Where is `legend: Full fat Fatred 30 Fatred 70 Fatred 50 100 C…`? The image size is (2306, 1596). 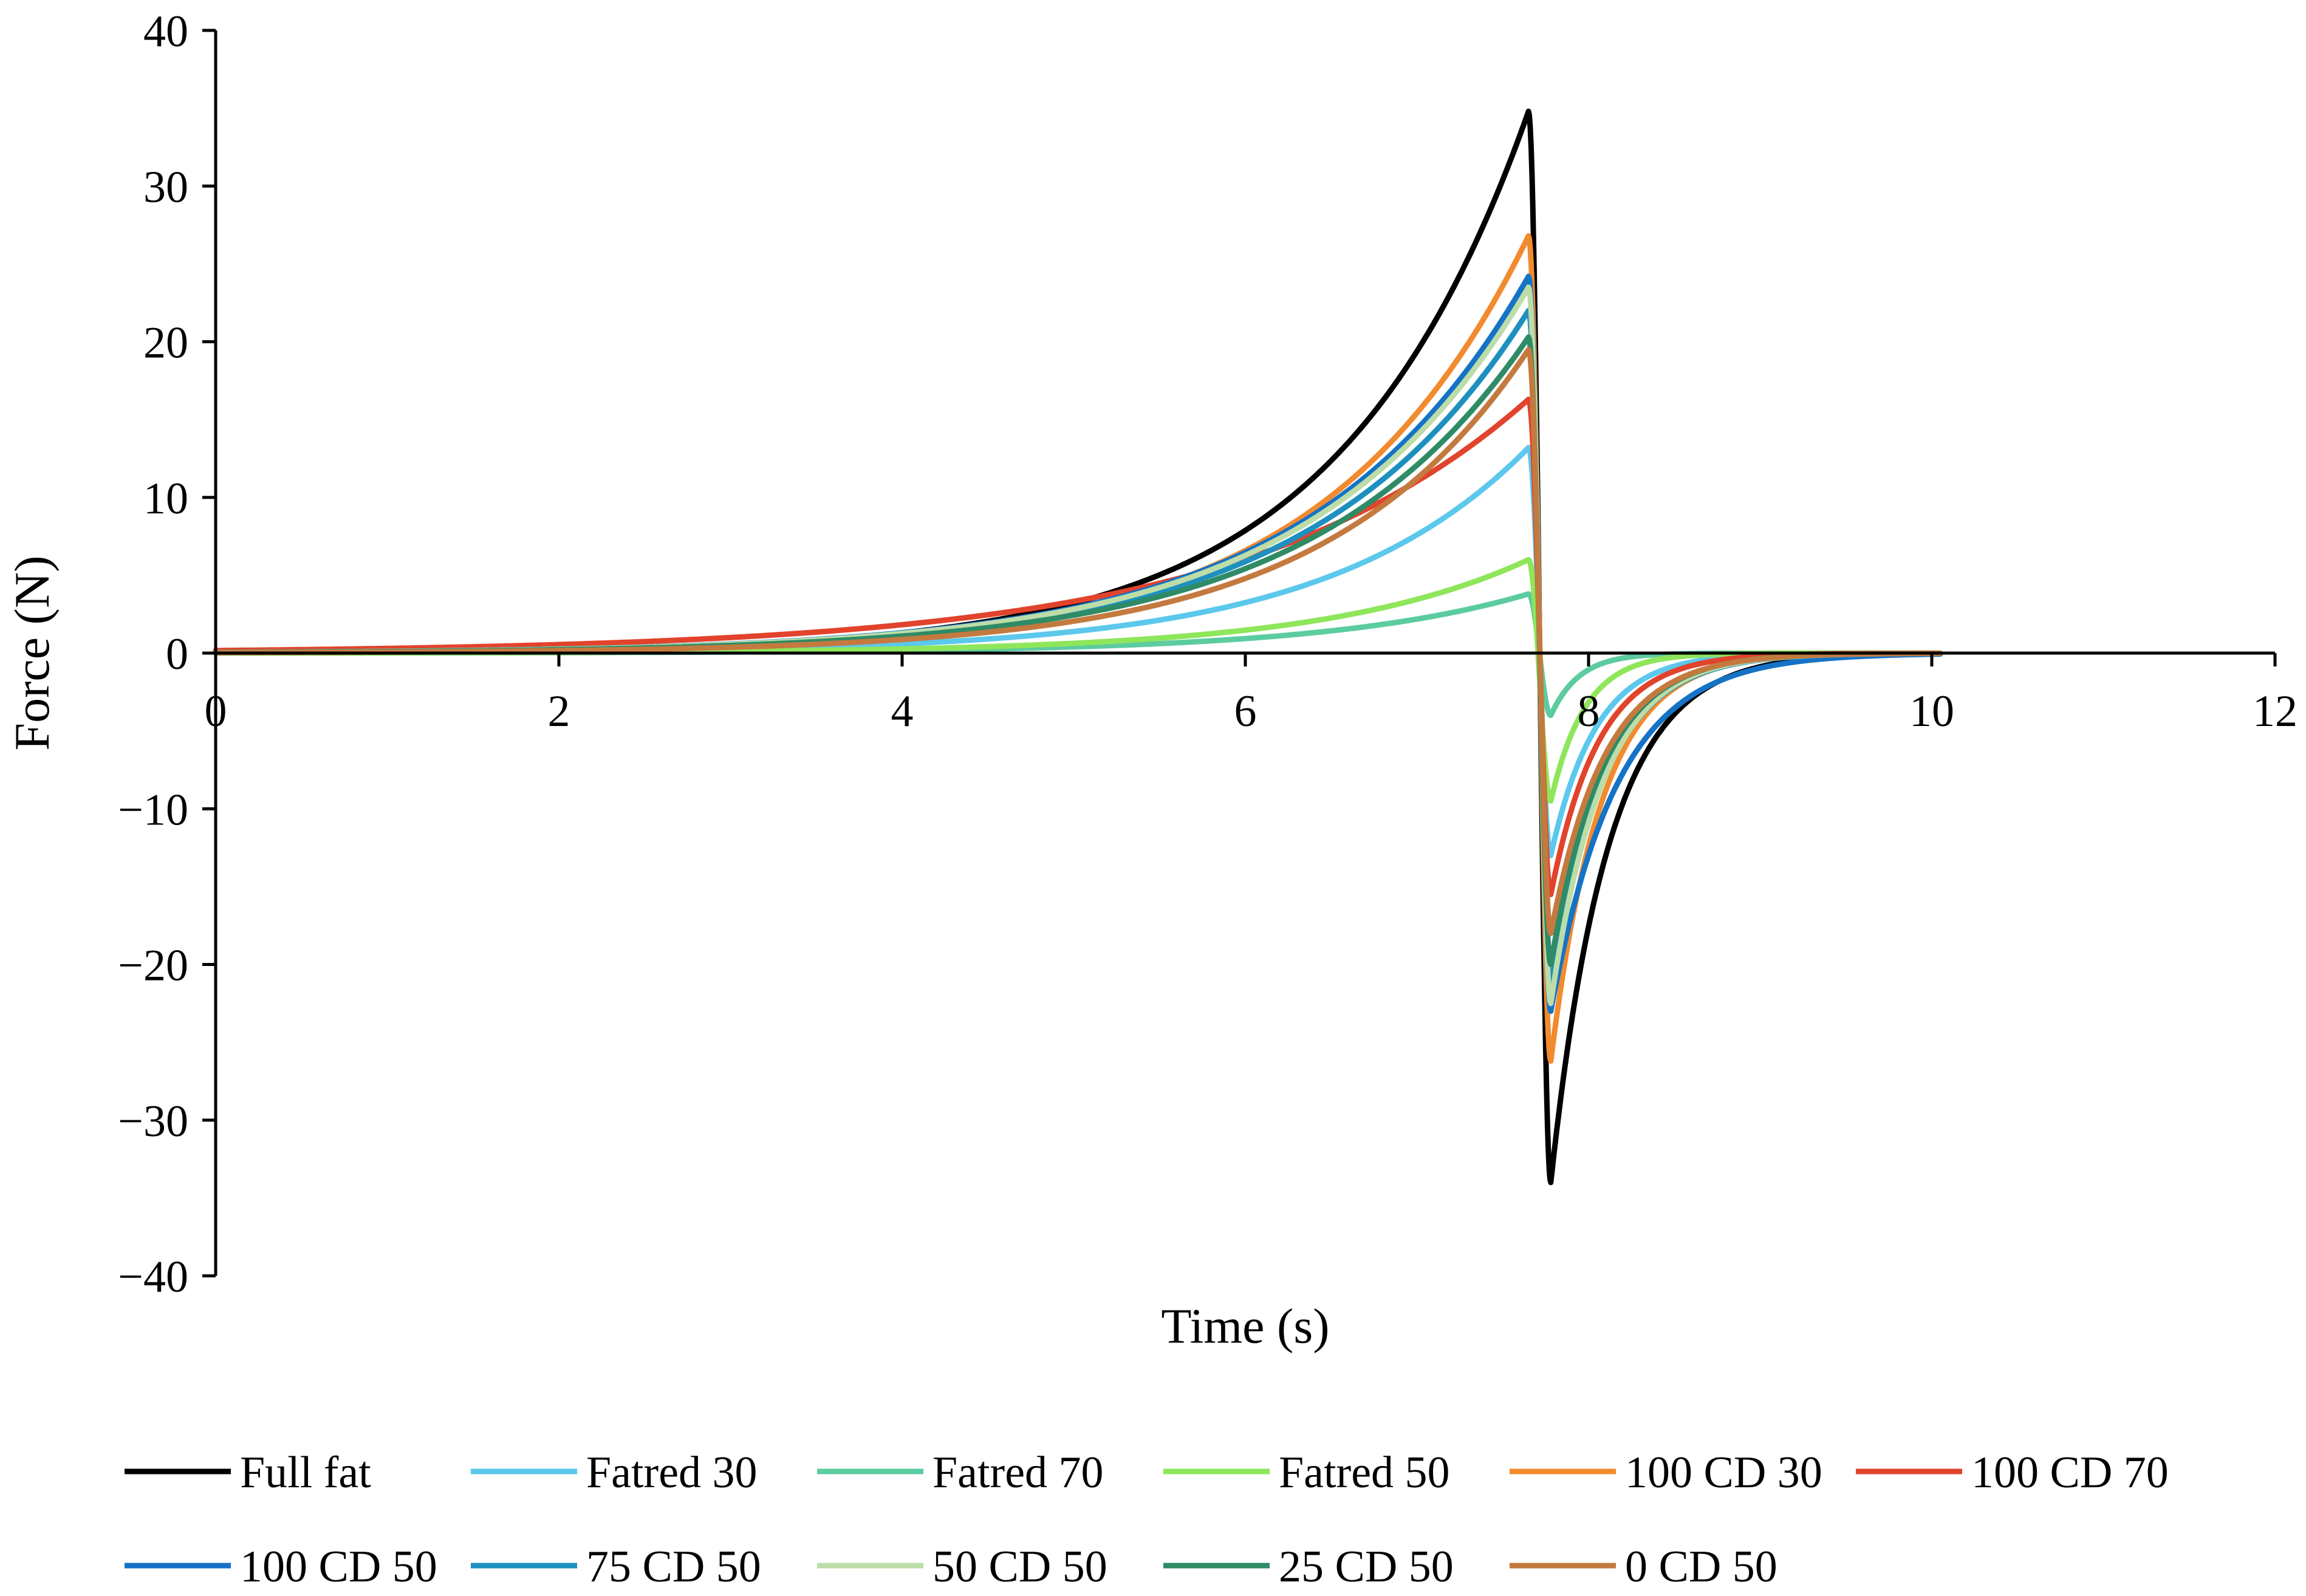 legend: Full fat Fatred 30 Fatred 70 Fatred 50 100 C… is located at coordinates (1147, 1520).